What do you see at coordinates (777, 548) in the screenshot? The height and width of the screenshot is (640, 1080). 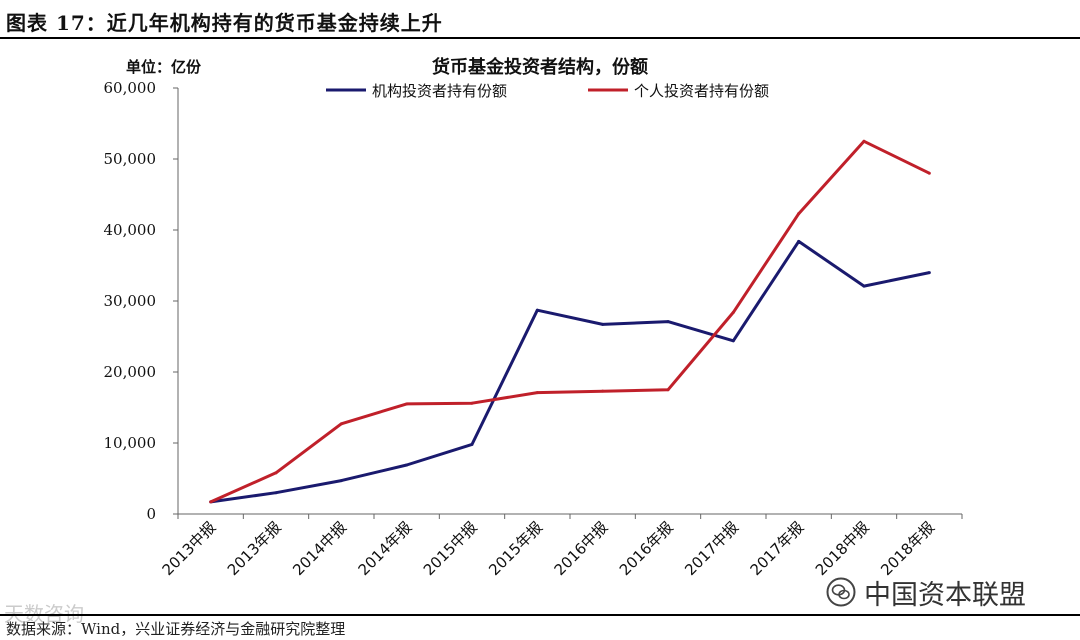 I see `x-tick-label: 2017年报` at bounding box center [777, 548].